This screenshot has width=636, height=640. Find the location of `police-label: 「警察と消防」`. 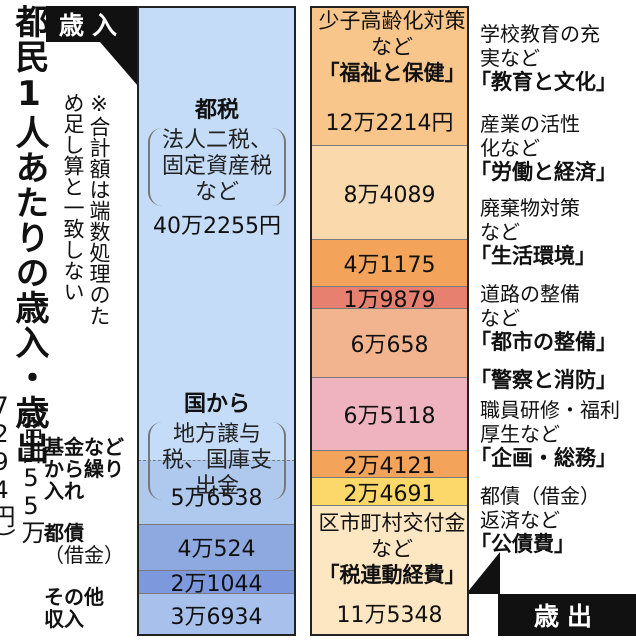

police-label: 「警察と消防」 is located at coordinates (553, 380).